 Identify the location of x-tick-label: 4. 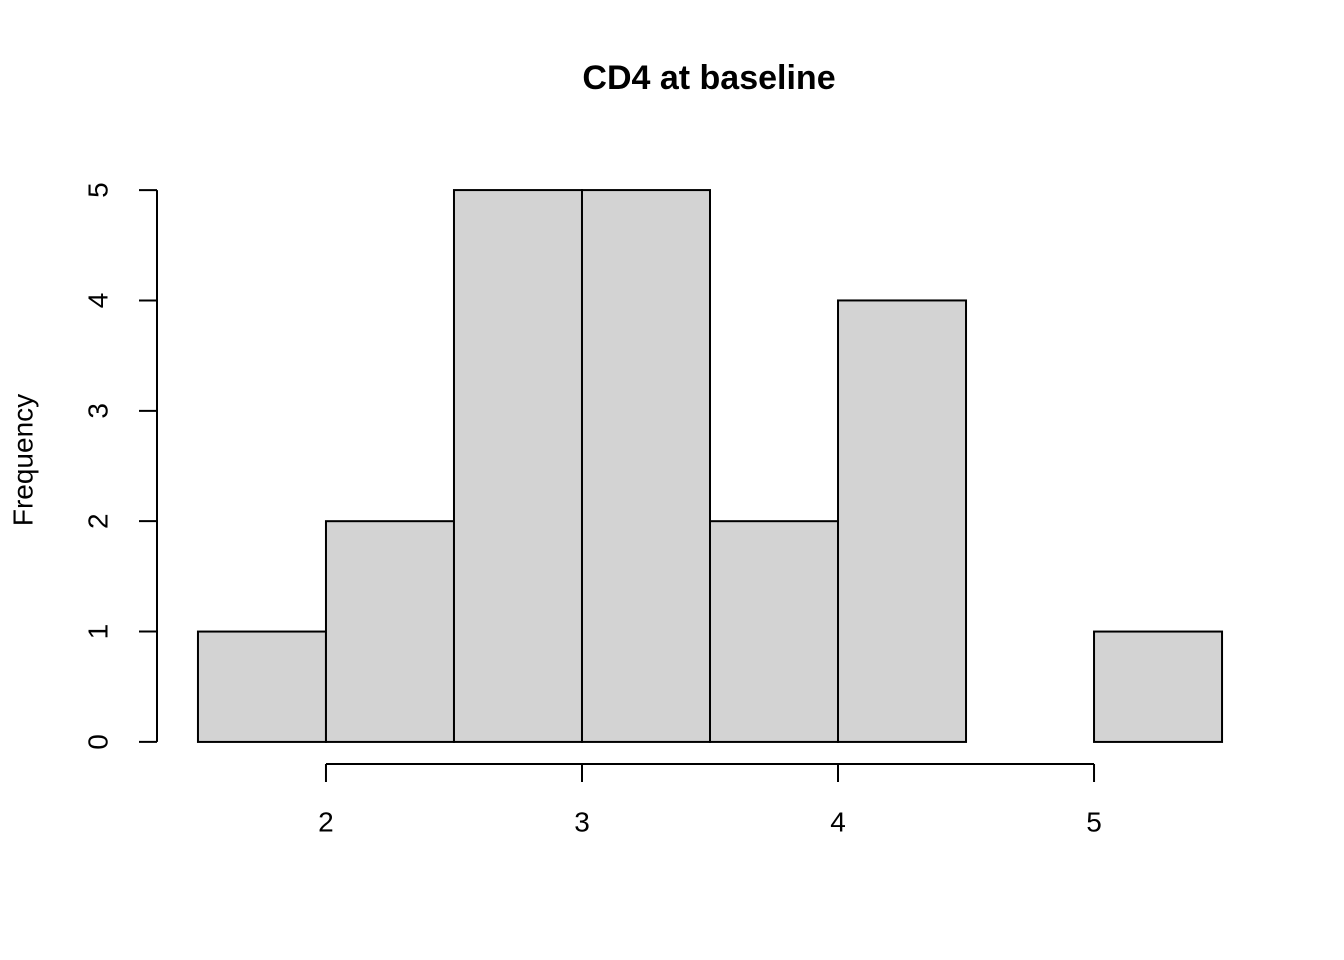
(838, 821).